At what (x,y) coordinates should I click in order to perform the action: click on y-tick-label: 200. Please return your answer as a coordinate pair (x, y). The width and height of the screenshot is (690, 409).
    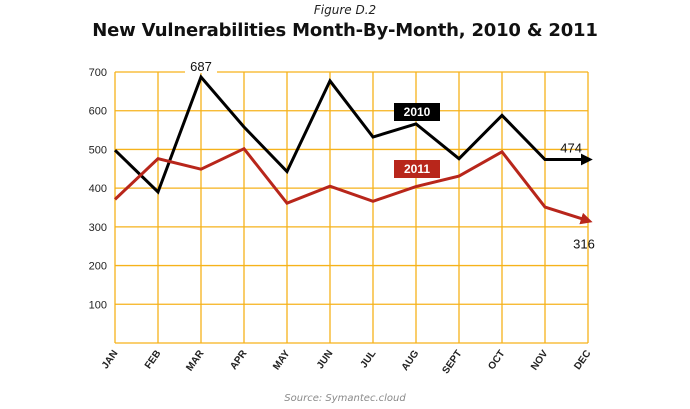
    Looking at the image, I should click on (98, 267).